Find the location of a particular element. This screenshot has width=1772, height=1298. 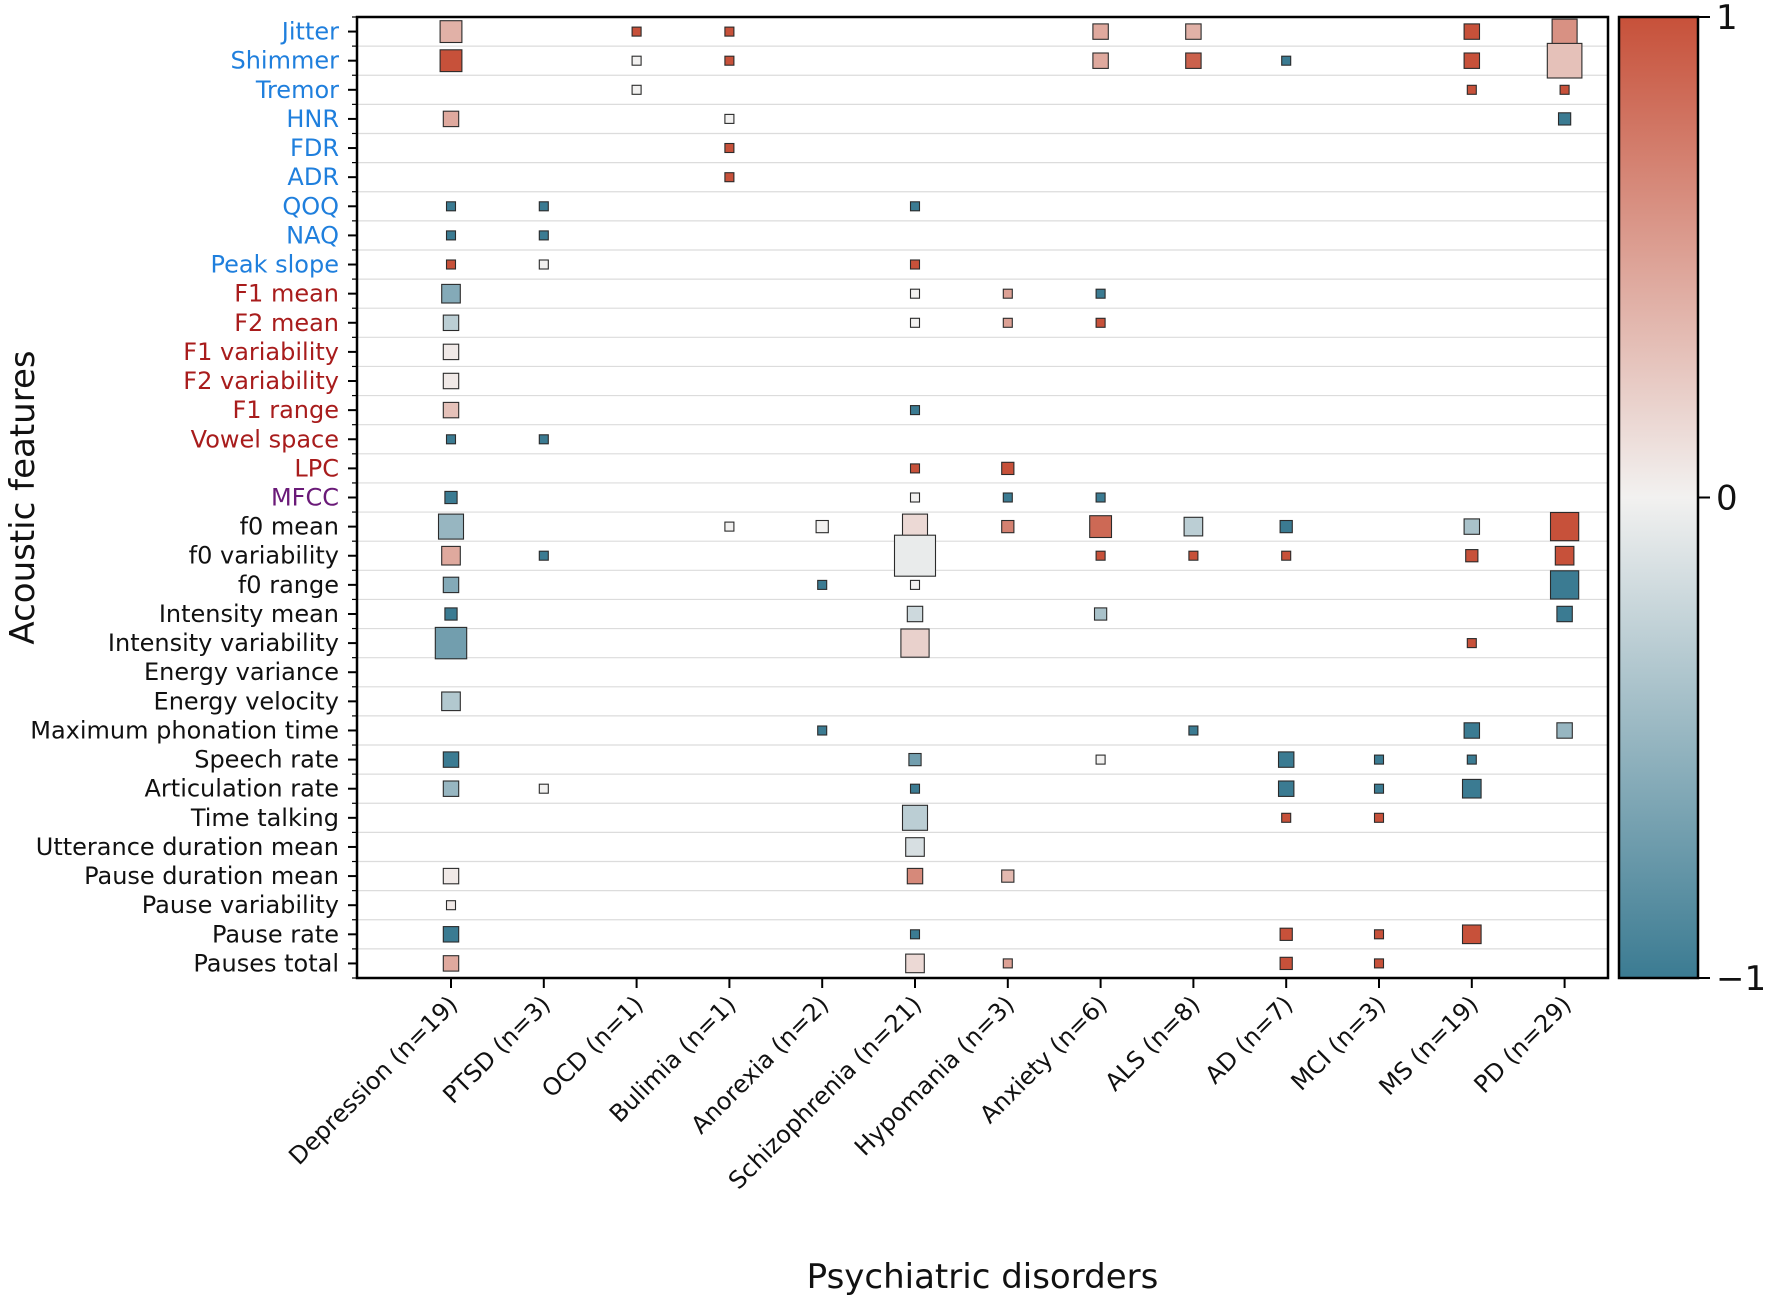

x-tick-label: Schizophrenia (n=21) is located at coordinates (825, 1092).